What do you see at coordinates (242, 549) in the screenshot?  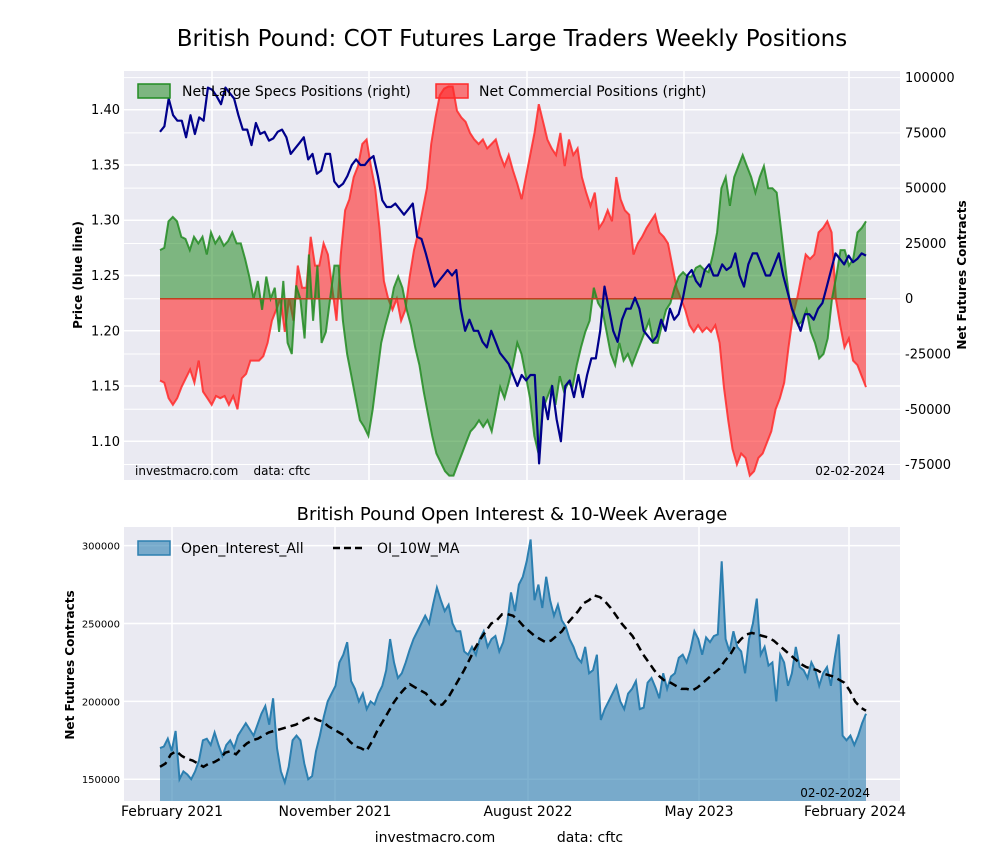 I see `legend-label-open-interest: Open_Interest_All` at bounding box center [242, 549].